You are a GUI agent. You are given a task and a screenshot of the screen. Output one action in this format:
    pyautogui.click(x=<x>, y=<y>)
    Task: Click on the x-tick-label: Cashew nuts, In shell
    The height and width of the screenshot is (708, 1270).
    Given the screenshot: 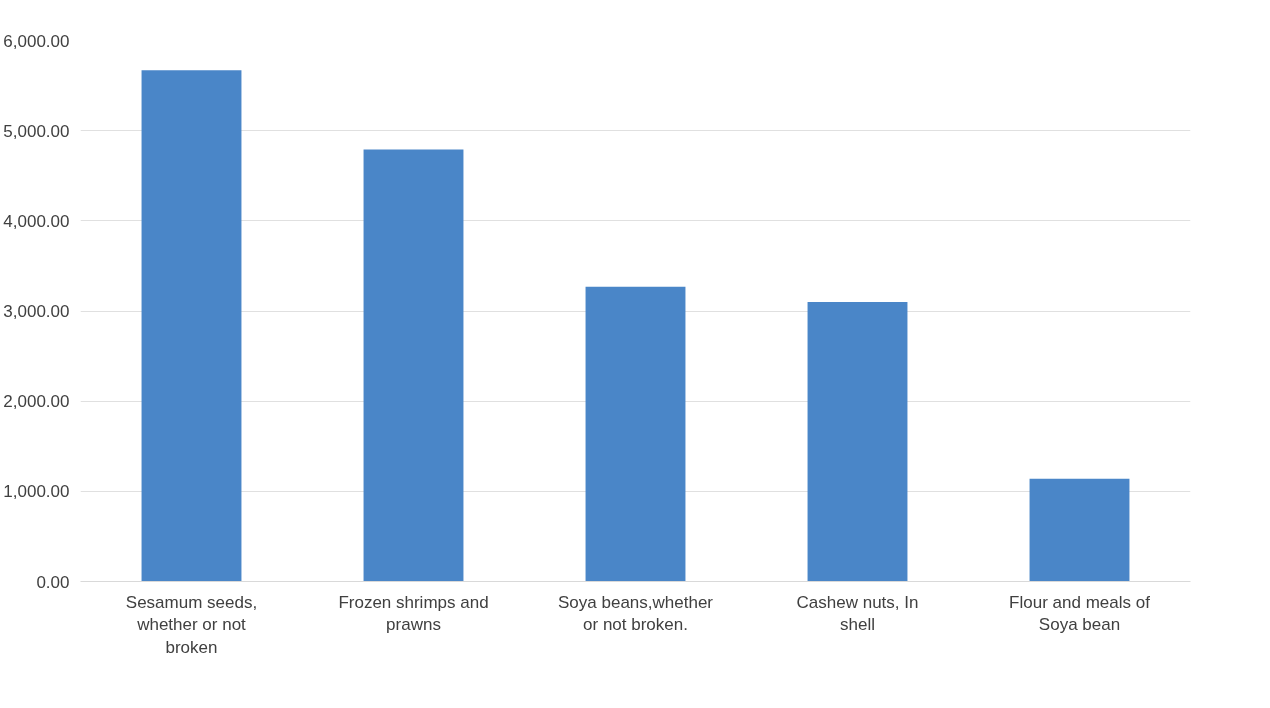 What is the action you would take?
    pyautogui.click(x=857, y=613)
    